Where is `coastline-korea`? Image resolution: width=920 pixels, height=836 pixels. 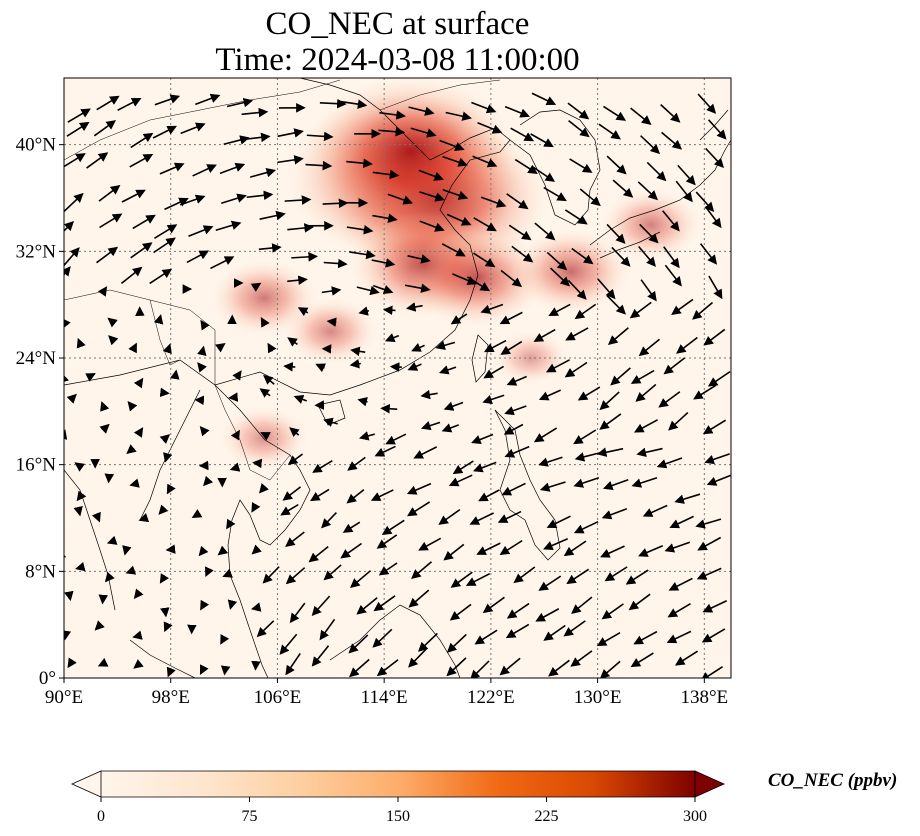
coastline-korea is located at coordinates (555, 167).